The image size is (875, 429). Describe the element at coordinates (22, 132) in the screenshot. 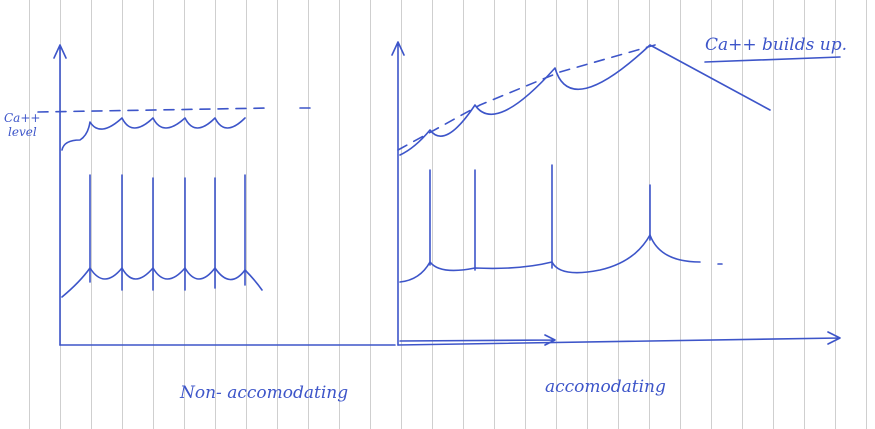

I see `y-label-line2: level` at that location.